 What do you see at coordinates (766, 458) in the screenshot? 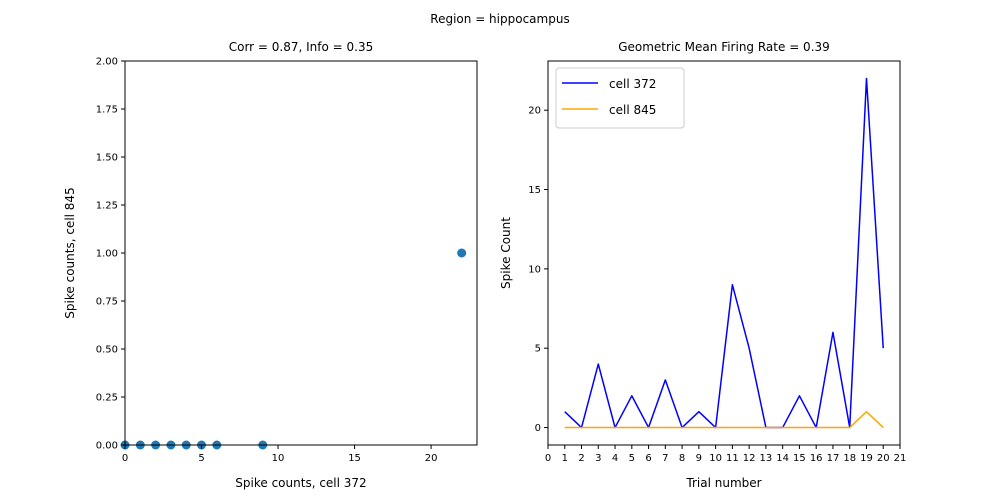
I see `line-x-tick-label: 13` at bounding box center [766, 458].